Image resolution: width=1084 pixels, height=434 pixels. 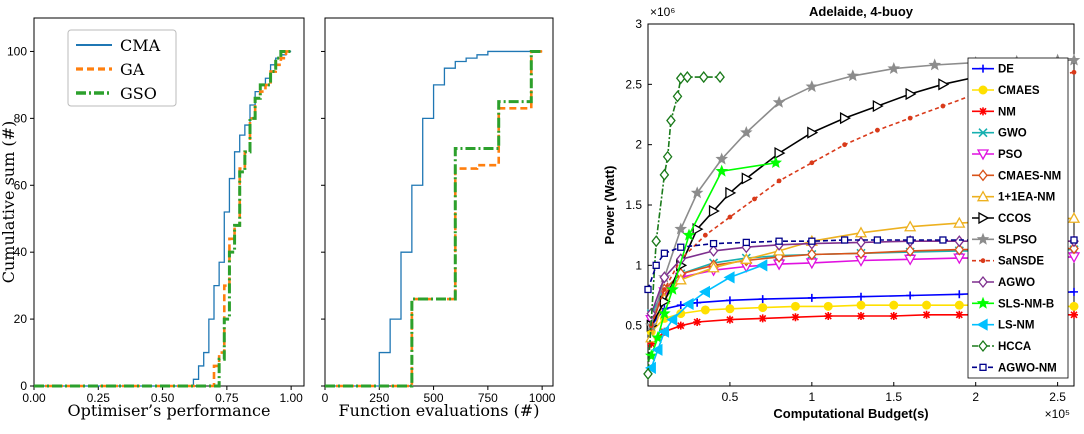 I want to click on x-tick-label: 2, so click(x=975, y=397).